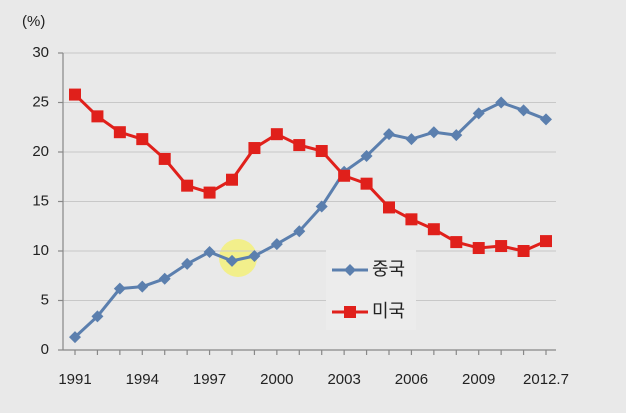 The image size is (626, 413). Describe the element at coordinates (546, 379) in the screenshot. I see `x-tick-label: 2012.7` at that location.